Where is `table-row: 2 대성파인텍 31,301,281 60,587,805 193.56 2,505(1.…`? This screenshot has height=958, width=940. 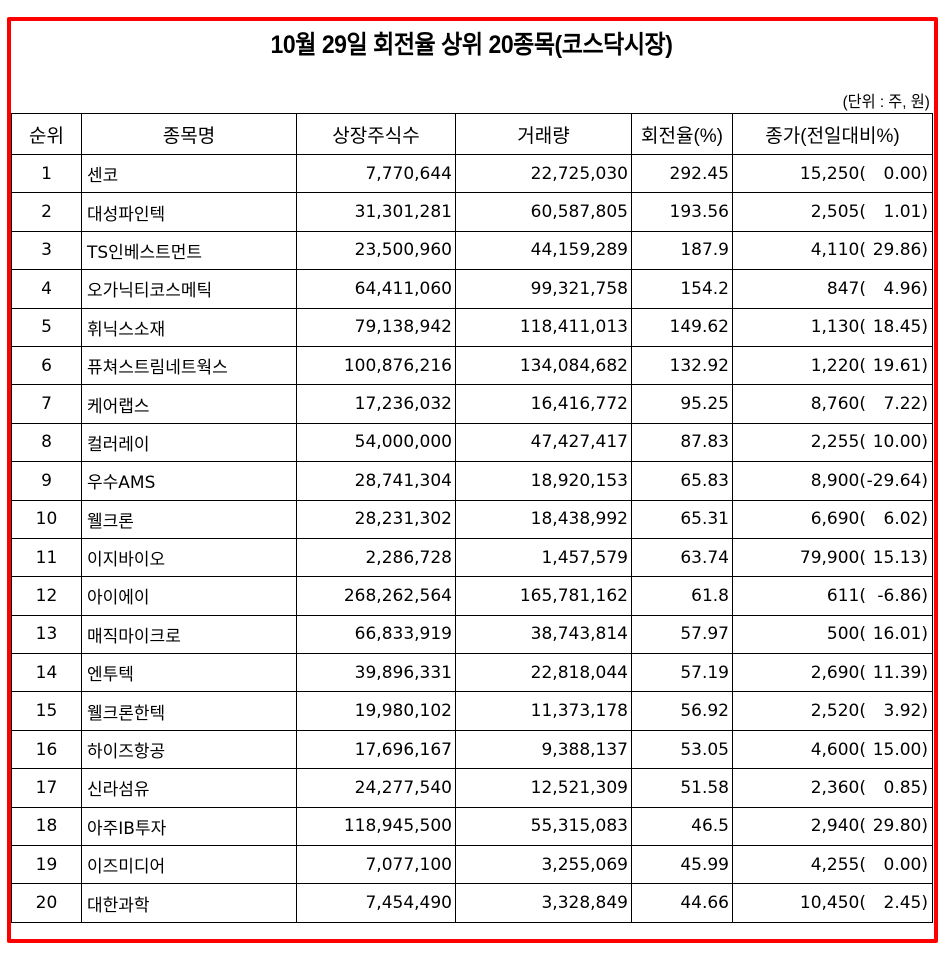
table-row: 2 대성파인텍 31,301,281 60,587,805 193.56 2,505(1.… is located at coordinates (472, 212).